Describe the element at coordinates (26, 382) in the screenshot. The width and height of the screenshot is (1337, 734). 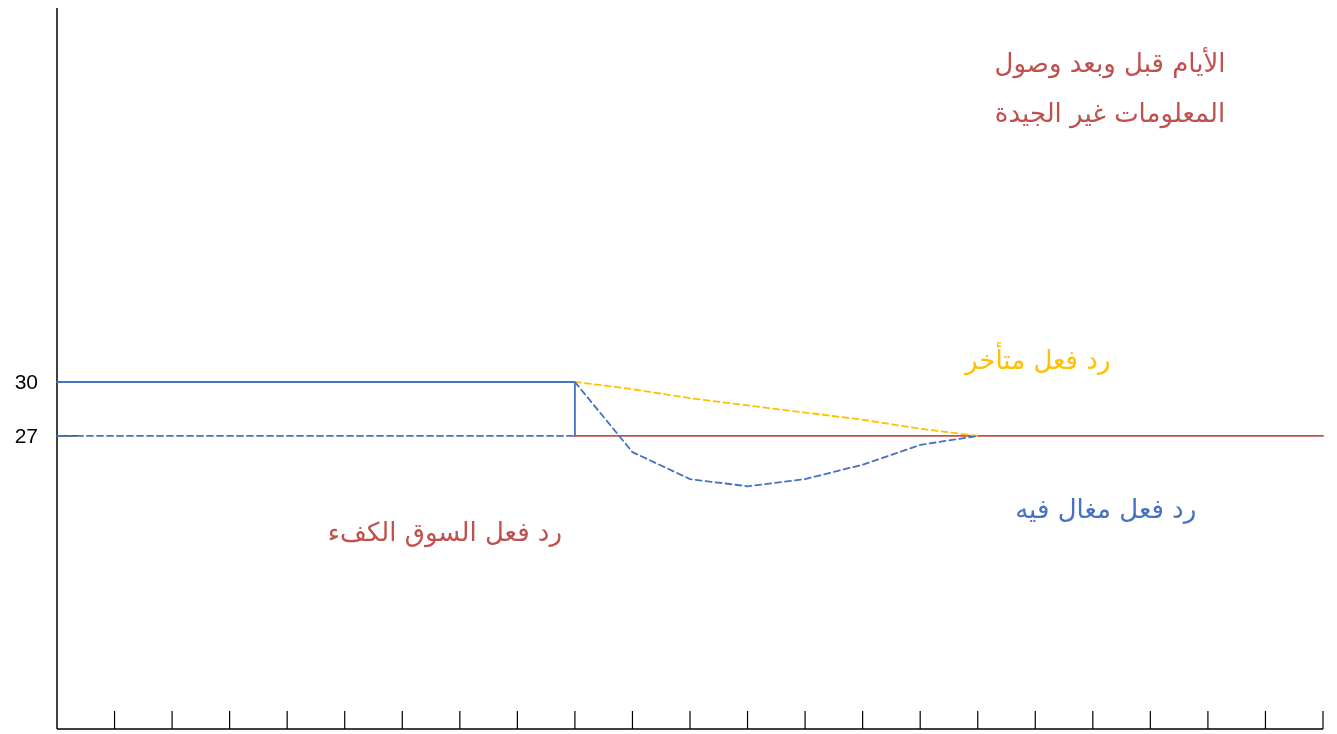
I see `y-tick-label: 30` at that location.